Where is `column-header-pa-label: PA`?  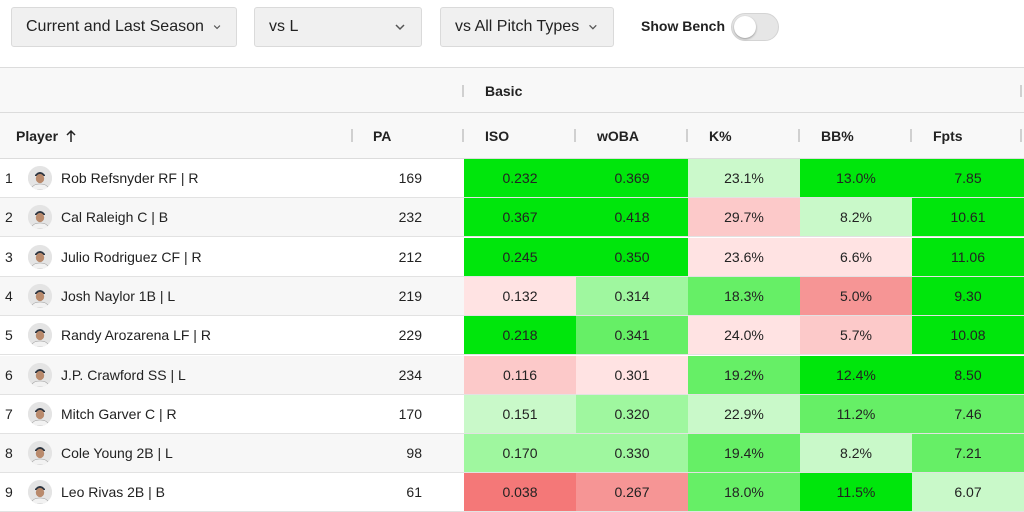 column-header-pa-label: PA is located at coordinates (382, 135).